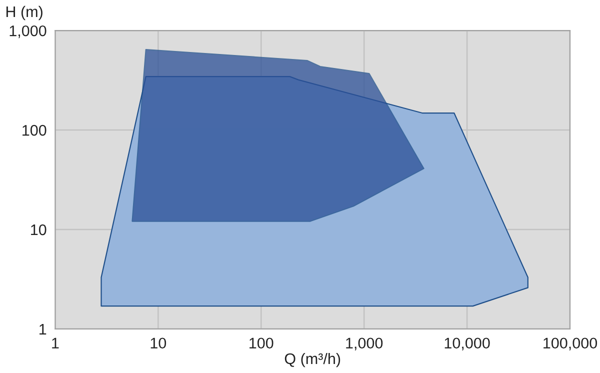 This screenshot has height=373, width=600. What do you see at coordinates (43, 329) in the screenshot?
I see `y-tick-label: 1` at bounding box center [43, 329].